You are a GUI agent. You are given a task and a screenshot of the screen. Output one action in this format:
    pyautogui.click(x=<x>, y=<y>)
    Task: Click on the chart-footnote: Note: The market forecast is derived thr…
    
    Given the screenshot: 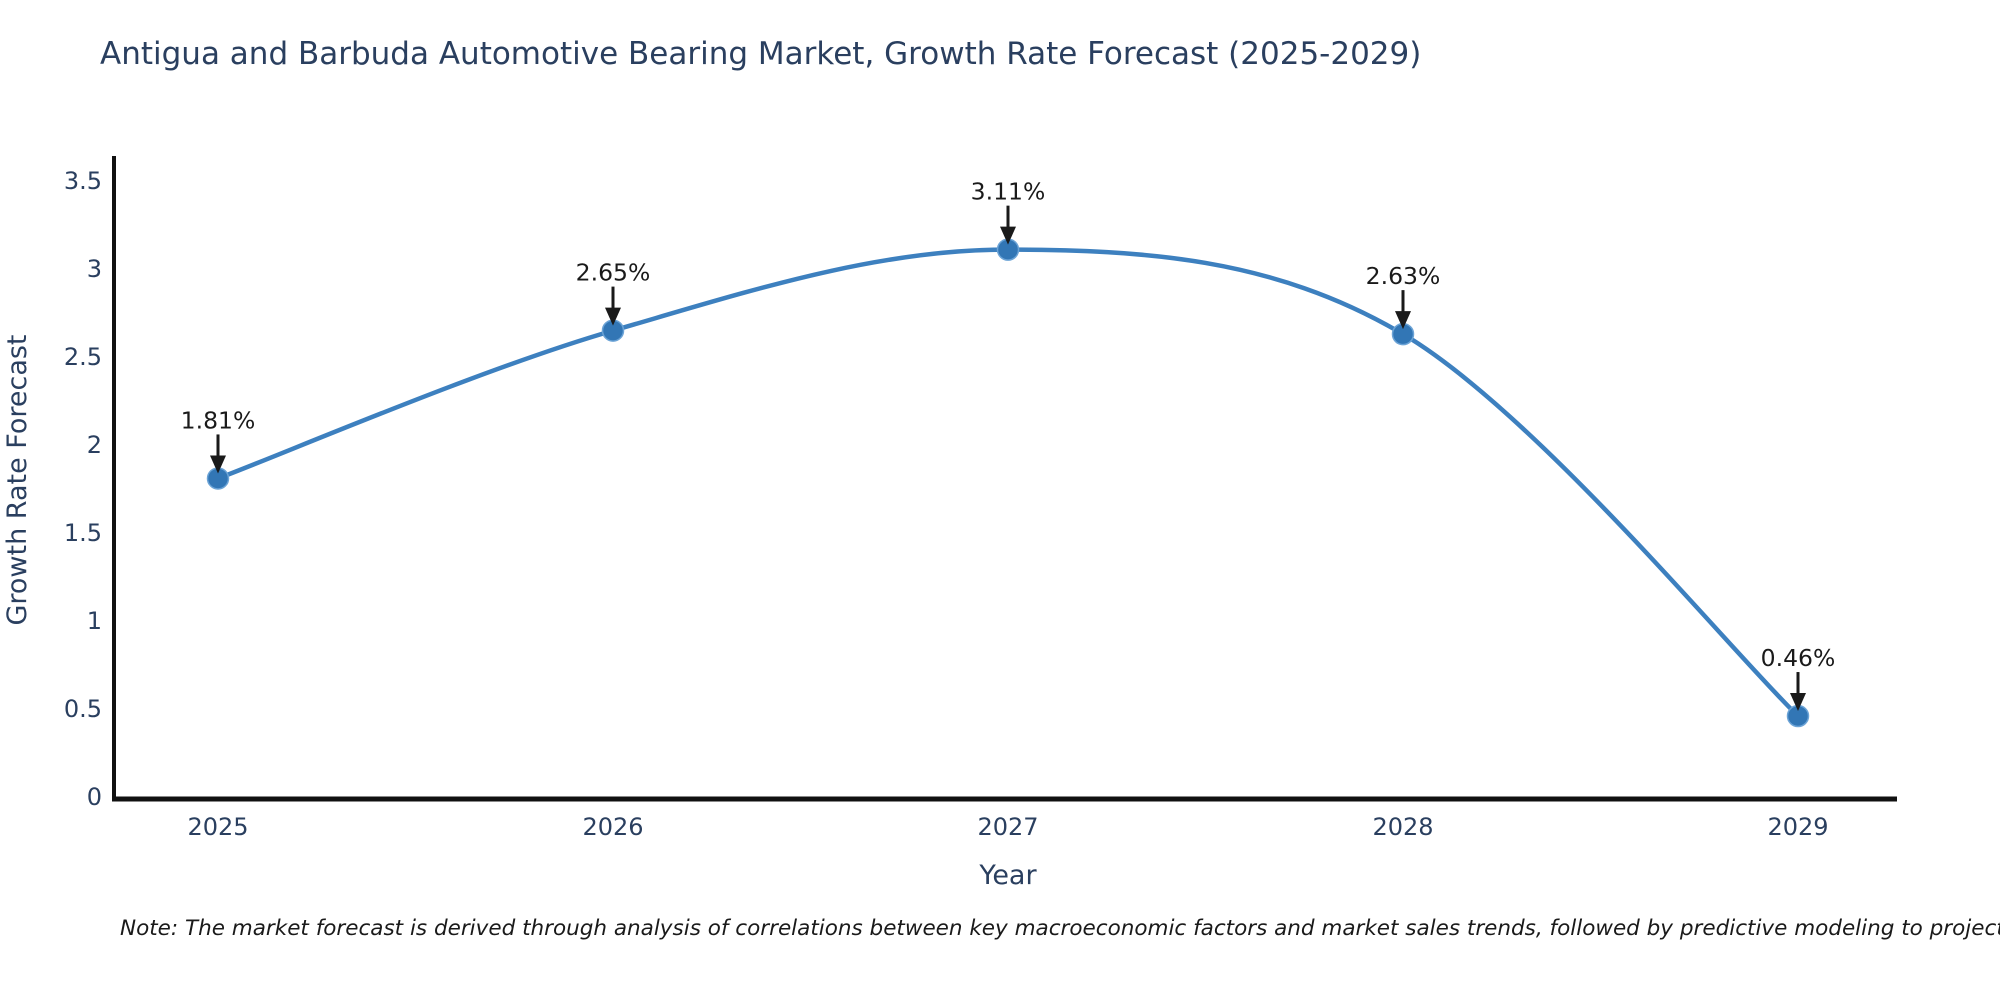 What is the action you would take?
    pyautogui.click(x=1060, y=928)
    